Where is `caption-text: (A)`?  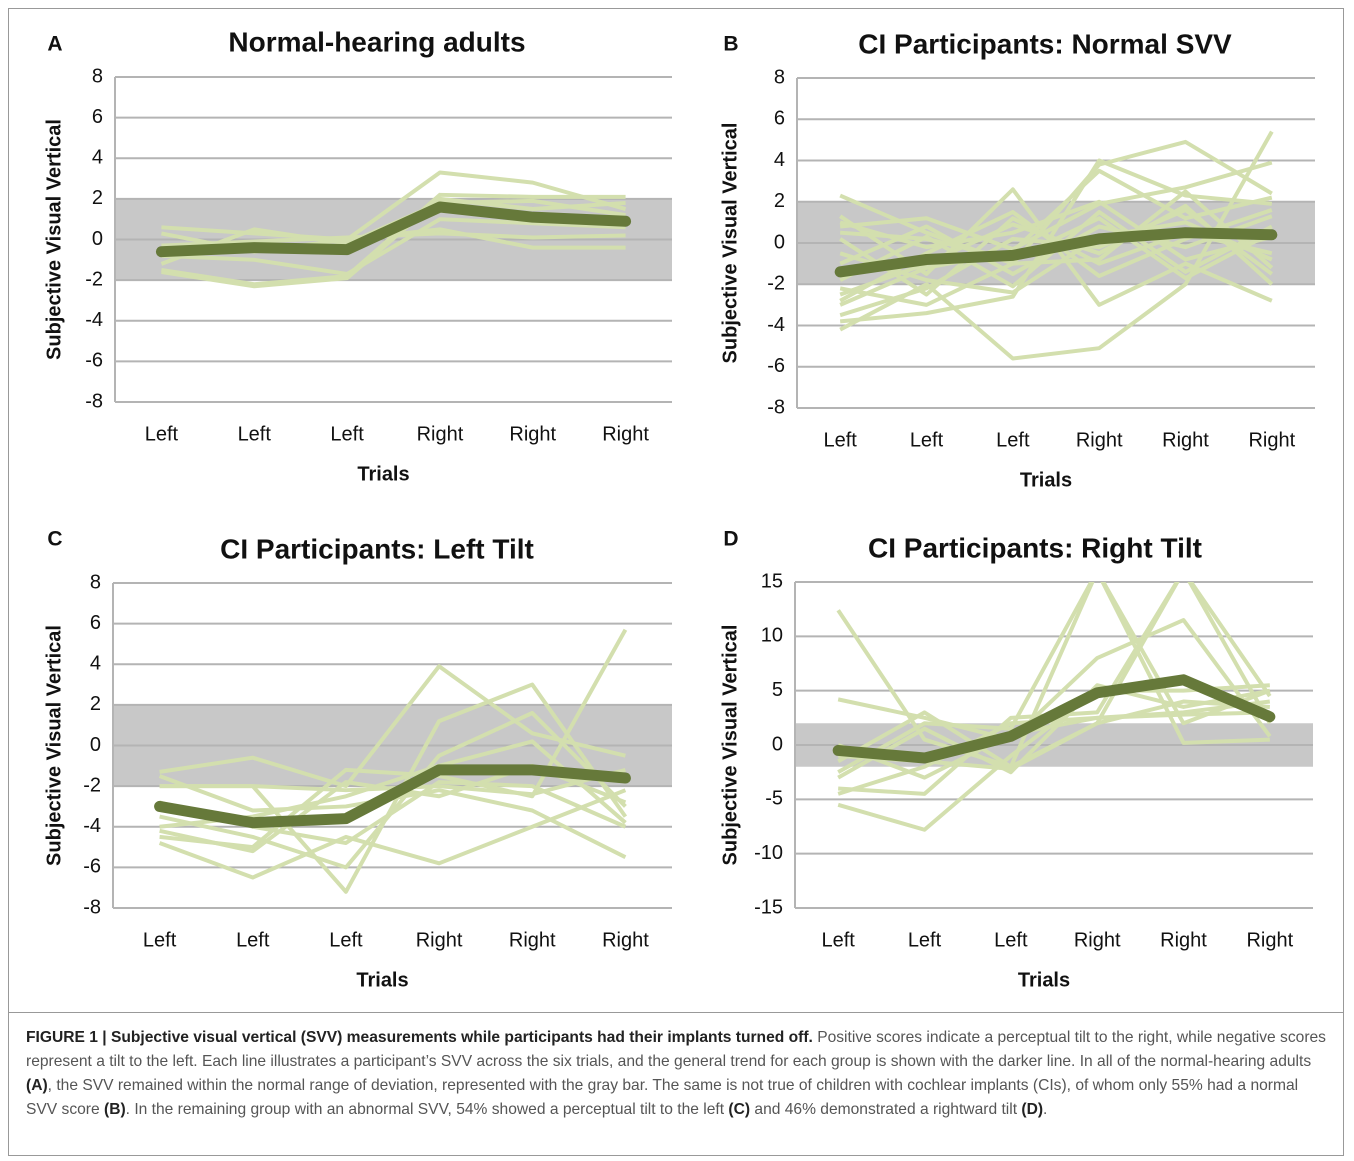
caption-text: (A) is located at coordinates (37, 1085).